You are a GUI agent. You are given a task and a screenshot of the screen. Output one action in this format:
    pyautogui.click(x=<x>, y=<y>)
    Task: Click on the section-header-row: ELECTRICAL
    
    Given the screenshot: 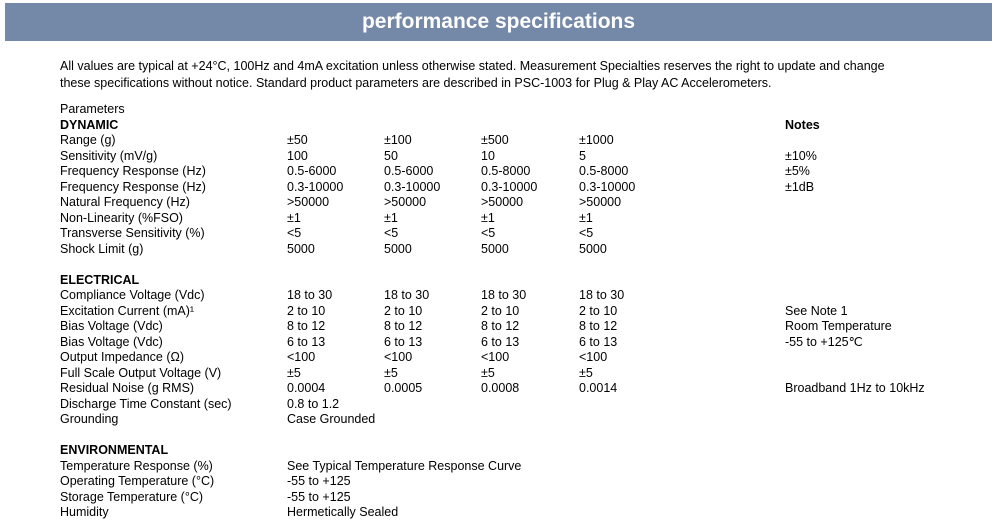 What is the action you would take?
    pyautogui.click(x=492, y=281)
    